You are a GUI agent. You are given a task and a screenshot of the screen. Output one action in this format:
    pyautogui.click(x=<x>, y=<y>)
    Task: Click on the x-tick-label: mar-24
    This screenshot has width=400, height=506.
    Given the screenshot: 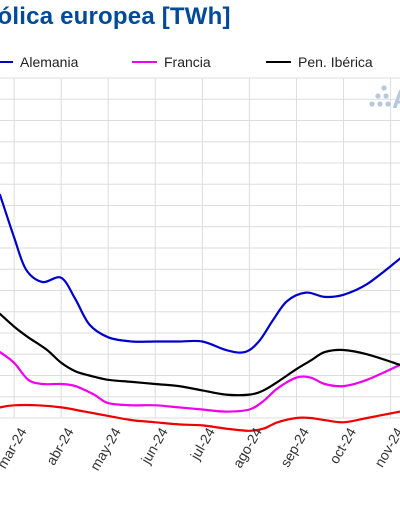 What is the action you would take?
    pyautogui.click(x=15, y=448)
    